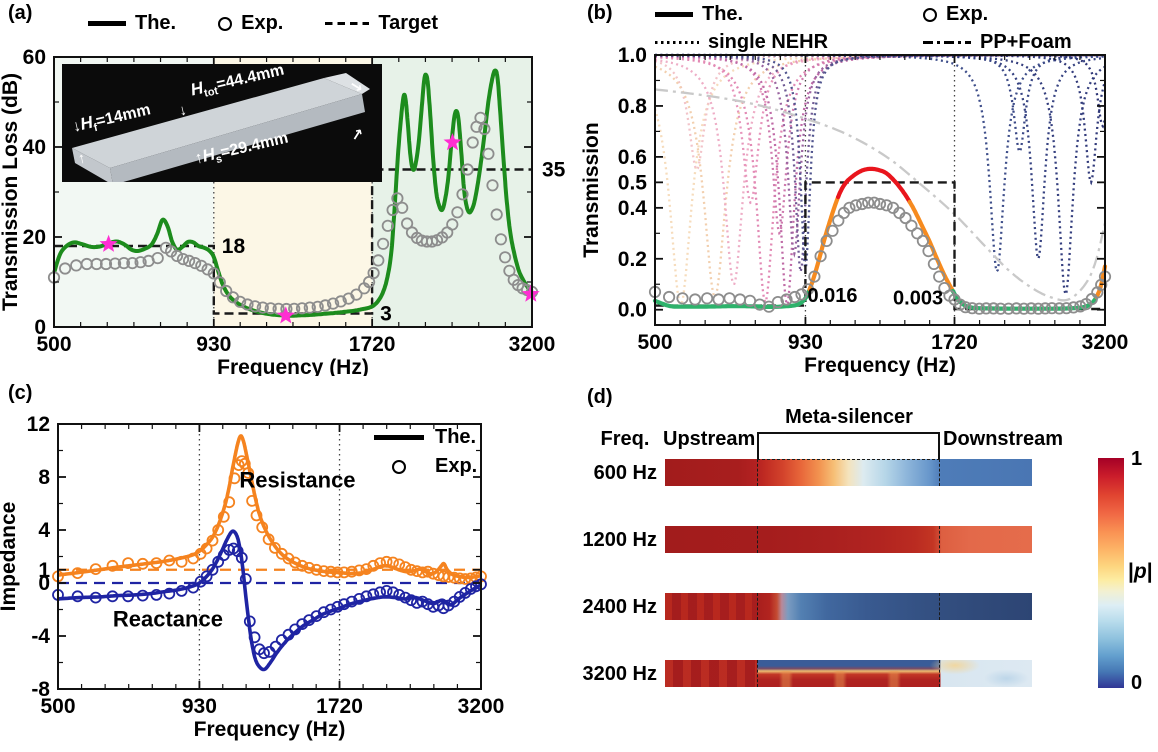  Describe the element at coordinates (20, 393) in the screenshot. I see `panel-c-letter: (c)` at that location.